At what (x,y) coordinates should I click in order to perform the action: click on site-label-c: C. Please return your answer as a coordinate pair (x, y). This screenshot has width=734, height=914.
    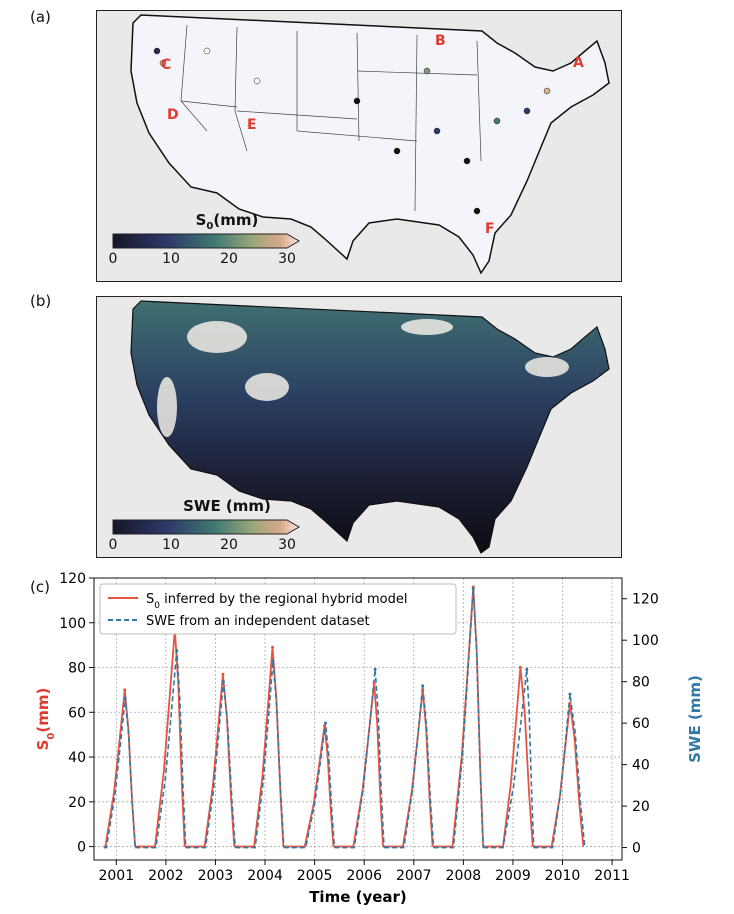
    Looking at the image, I should click on (166, 65).